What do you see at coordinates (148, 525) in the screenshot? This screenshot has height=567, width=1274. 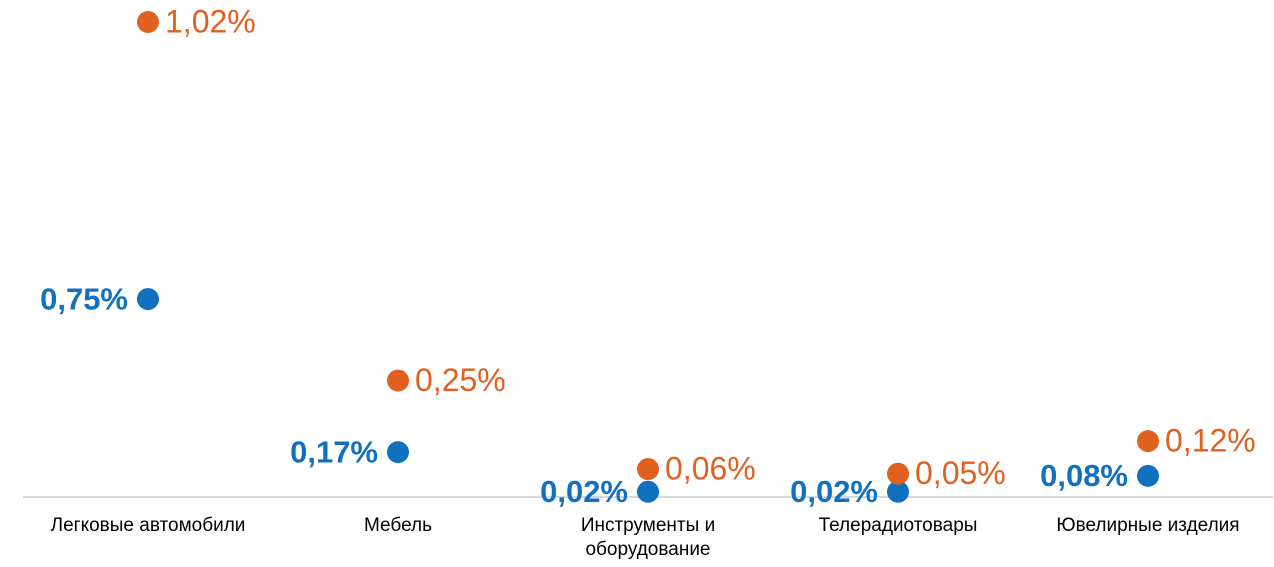 I see `x-tick-label: Легковые автомобили` at bounding box center [148, 525].